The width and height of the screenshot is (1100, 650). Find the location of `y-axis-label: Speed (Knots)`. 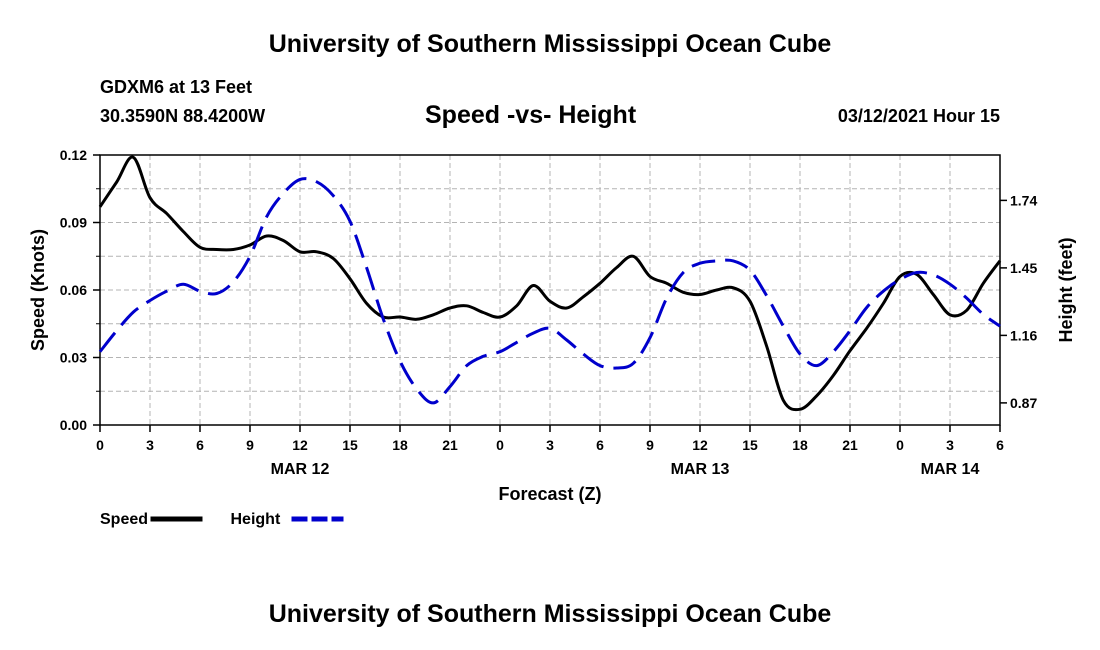

y-axis-label: Speed (Knots) is located at coordinates (38, 290).